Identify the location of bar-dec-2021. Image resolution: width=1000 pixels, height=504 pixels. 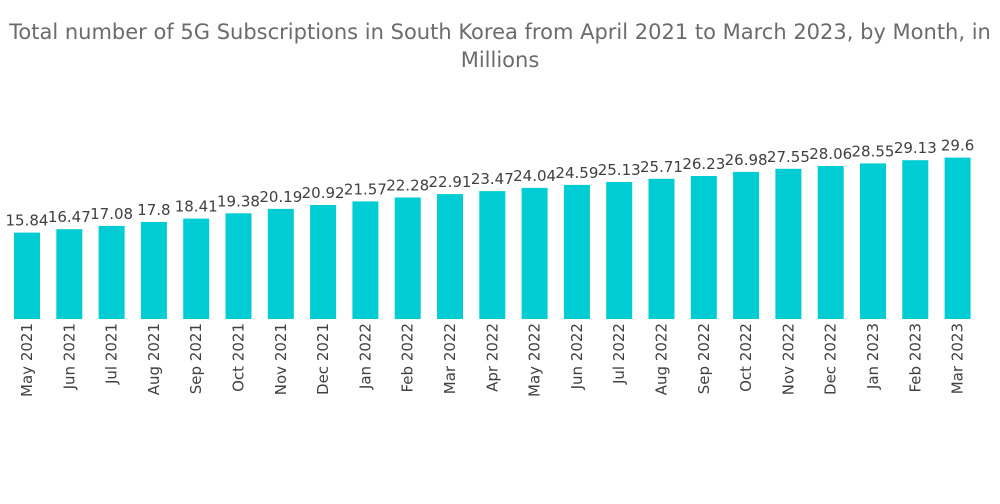
(323, 262).